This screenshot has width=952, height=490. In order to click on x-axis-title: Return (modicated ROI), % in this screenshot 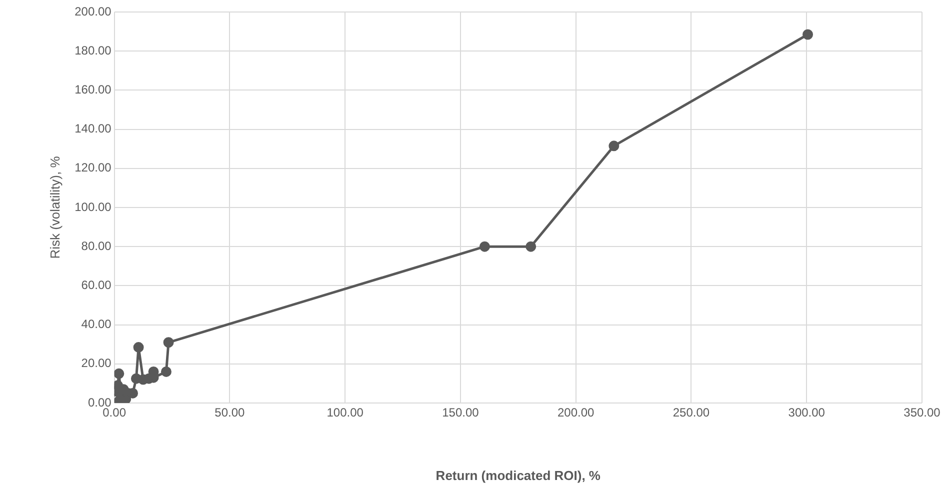, I will do `click(518, 475)`.